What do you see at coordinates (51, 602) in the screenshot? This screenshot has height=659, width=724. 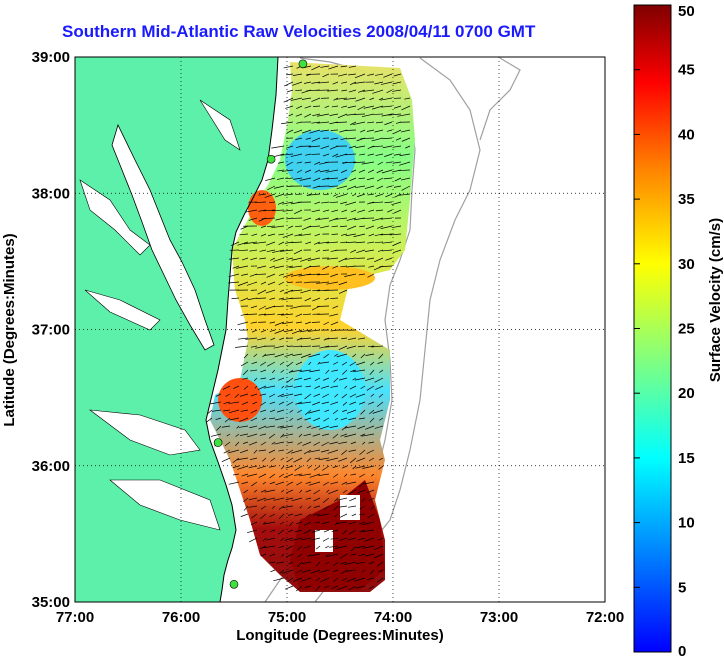 I see `y-tick-label: 35:00` at bounding box center [51, 602].